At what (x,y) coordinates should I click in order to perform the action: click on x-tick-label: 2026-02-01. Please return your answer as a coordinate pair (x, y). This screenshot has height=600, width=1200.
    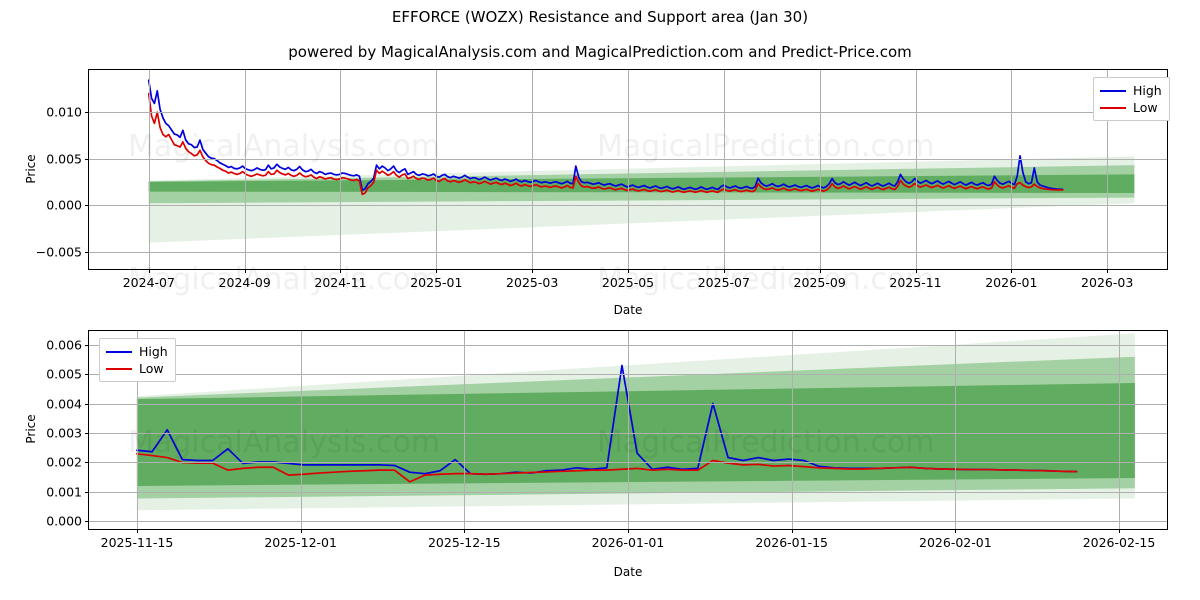
    Looking at the image, I should click on (955, 542).